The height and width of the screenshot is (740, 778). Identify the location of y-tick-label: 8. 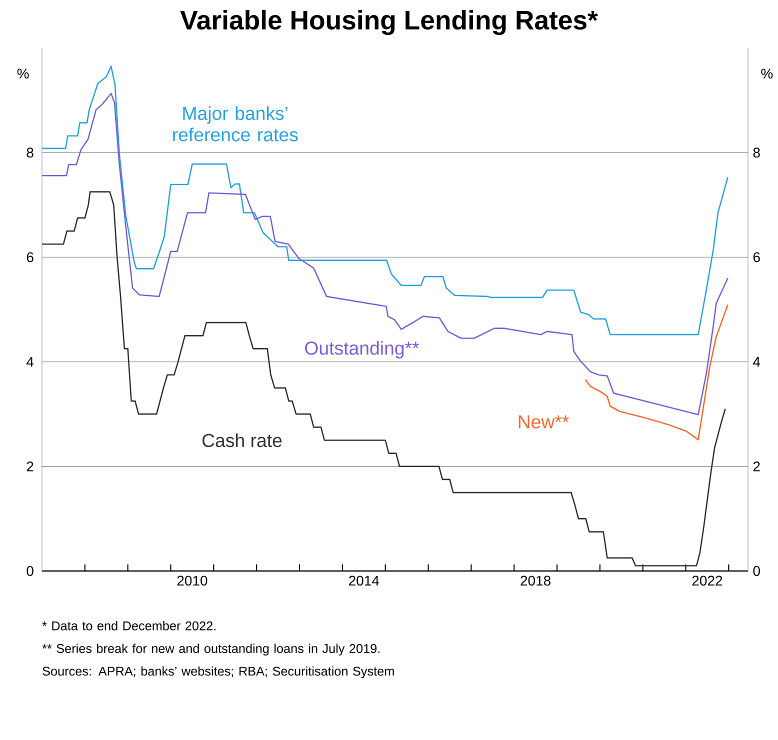
(30, 153).